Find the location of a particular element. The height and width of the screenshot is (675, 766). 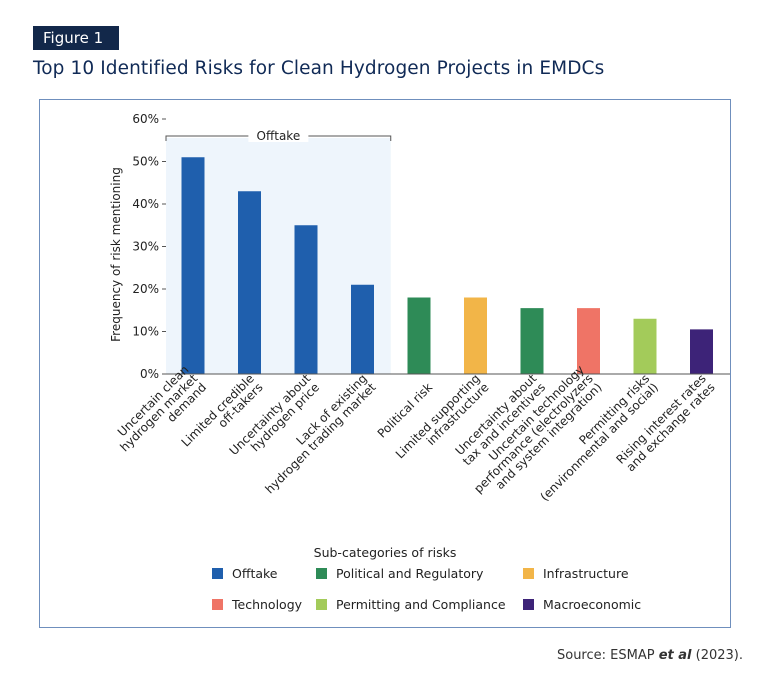

y-axis-title: Frequency of risk mentioning is located at coordinates (116, 254).